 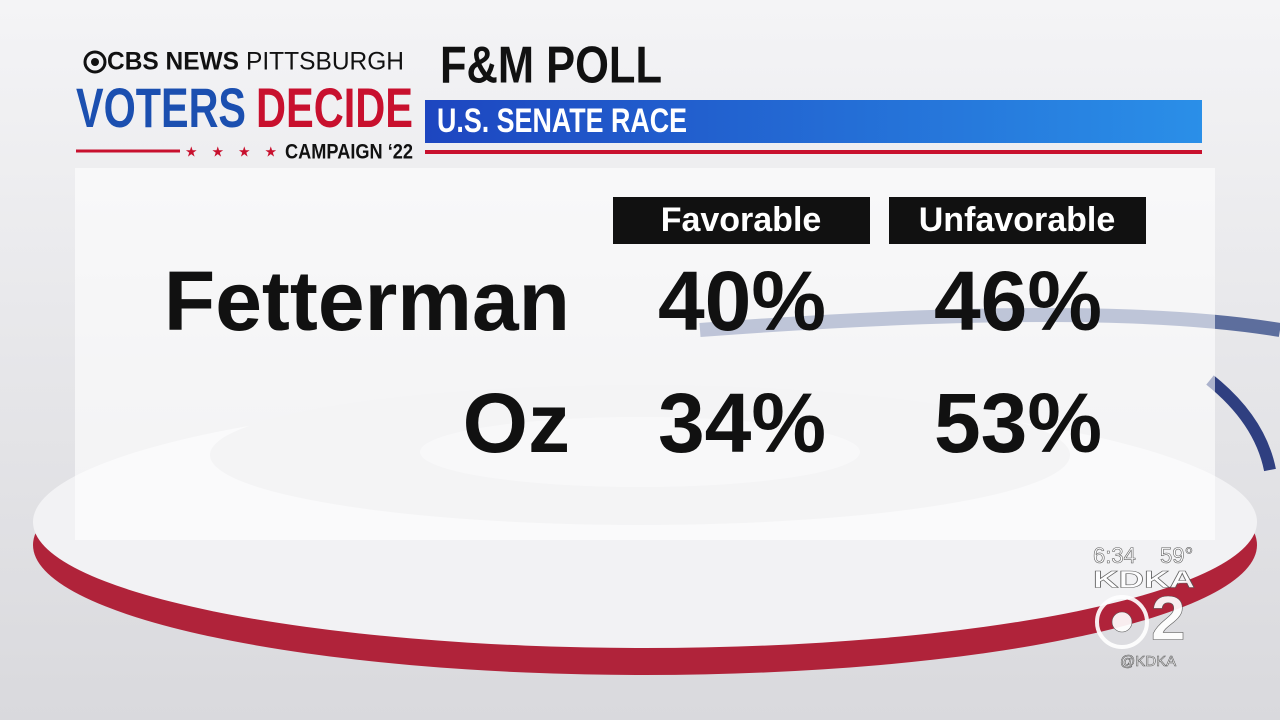 What do you see at coordinates (367, 301) in the screenshot?
I see `candidate: Fetterman` at bounding box center [367, 301].